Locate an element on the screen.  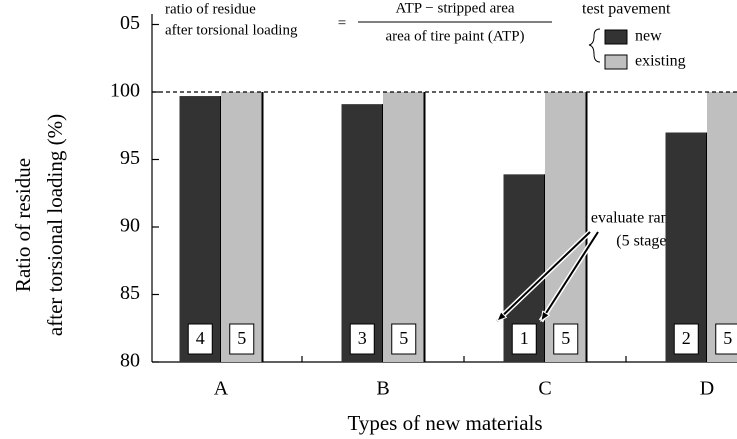
y-tick-label: 100 is located at coordinates (125, 91).